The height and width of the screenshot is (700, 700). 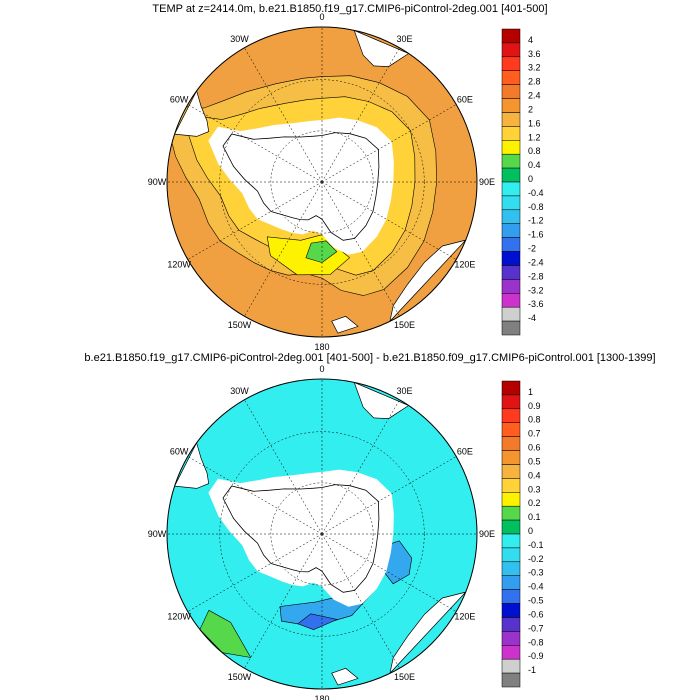 I want to click on colorbar-label: -0.3, so click(x=536, y=573).